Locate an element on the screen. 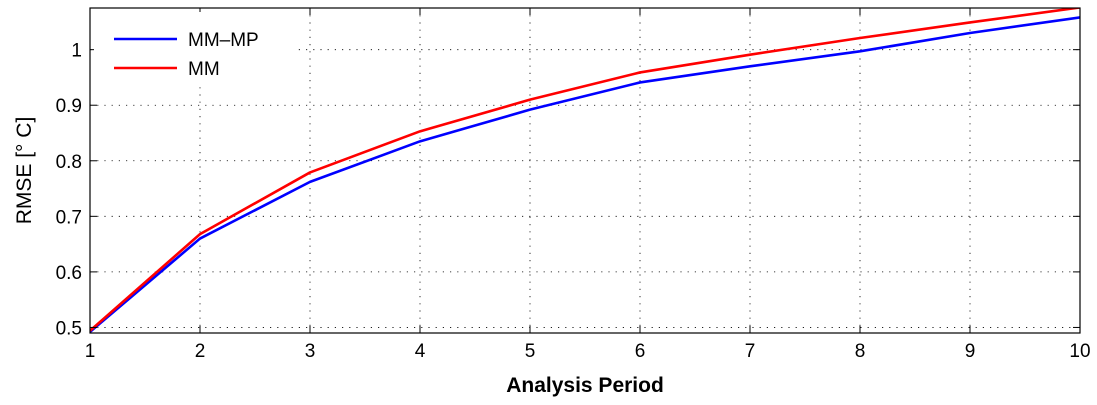 This screenshot has width=1097, height=405. y-axis-title: RMSE [° C] is located at coordinates (24, 171).